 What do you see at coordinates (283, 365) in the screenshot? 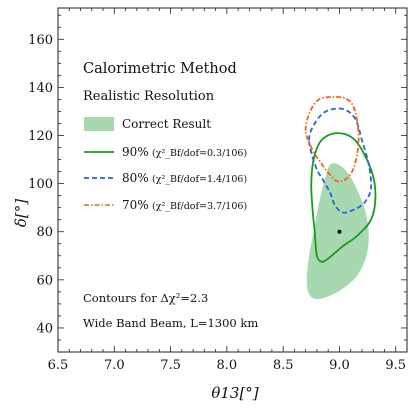
I see `x-tick-label: 8.5` at bounding box center [283, 365].